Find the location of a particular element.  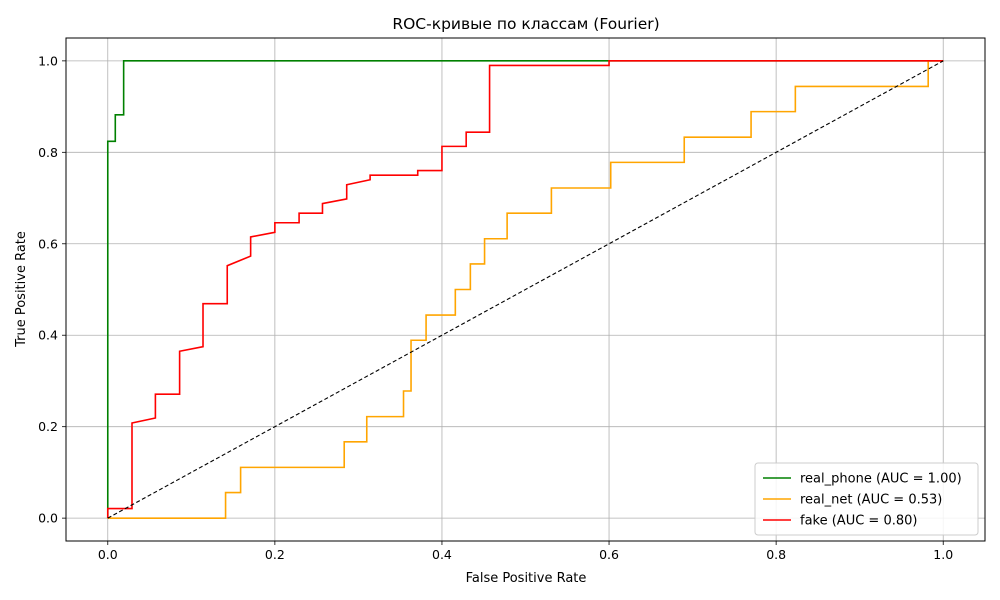

y-tick-label: 0.8 is located at coordinates (48, 152).